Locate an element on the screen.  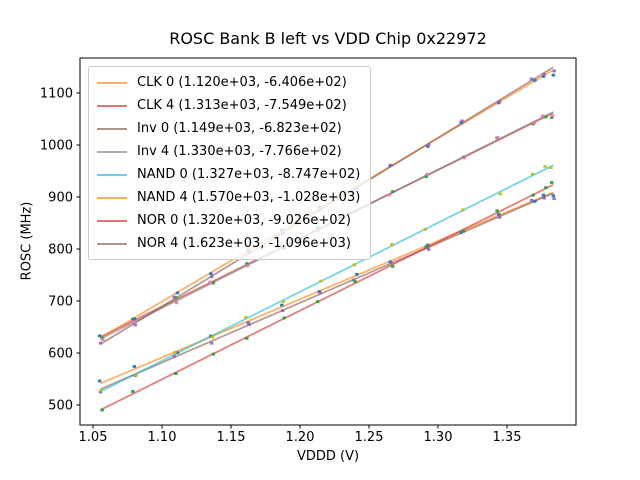
x-tick-label: 1.05 is located at coordinates (93, 437).